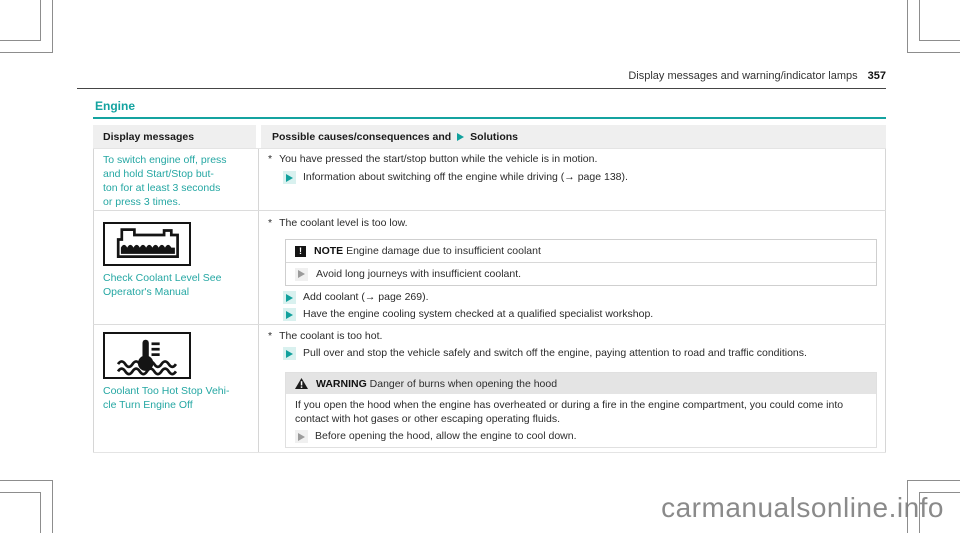  What do you see at coordinates (463, 383) in the screenshot?
I see `warning-title: Danger of burns when opening the hood` at bounding box center [463, 383].